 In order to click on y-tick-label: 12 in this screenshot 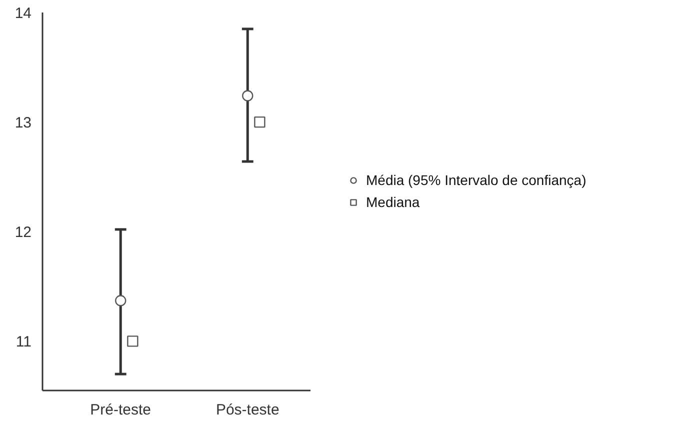, I will do `click(23, 233)`.